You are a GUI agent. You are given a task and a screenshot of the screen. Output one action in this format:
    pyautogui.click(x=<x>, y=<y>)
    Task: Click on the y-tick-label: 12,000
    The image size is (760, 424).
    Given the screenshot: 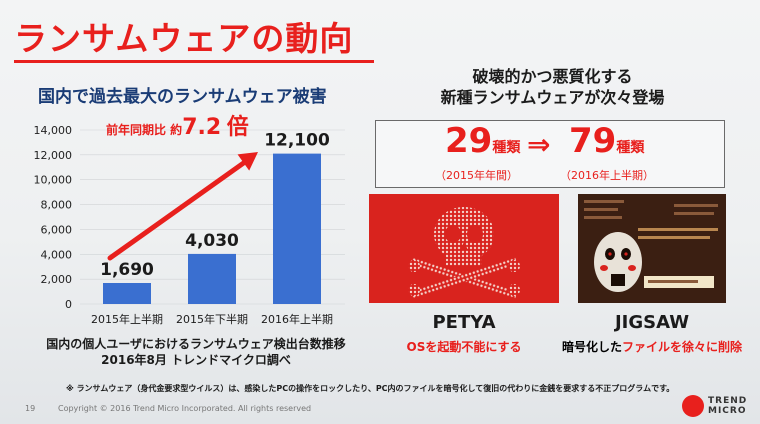 What is the action you would take?
    pyautogui.click(x=53, y=155)
    